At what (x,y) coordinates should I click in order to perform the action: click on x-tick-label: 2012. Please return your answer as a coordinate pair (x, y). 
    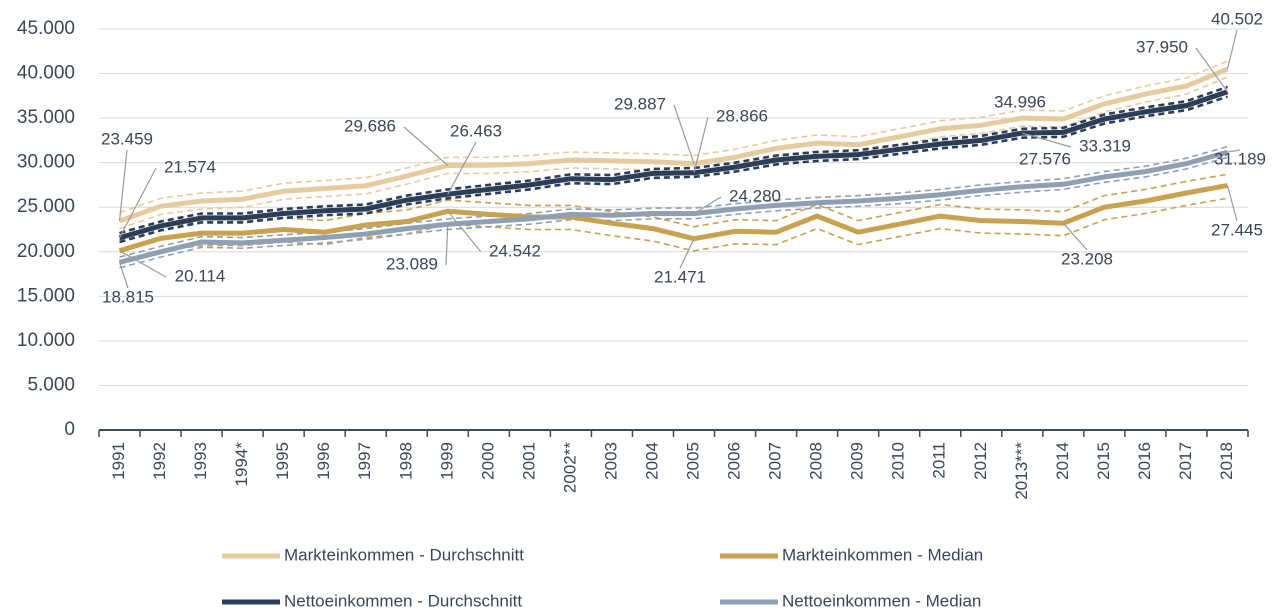
    Looking at the image, I should click on (980, 461).